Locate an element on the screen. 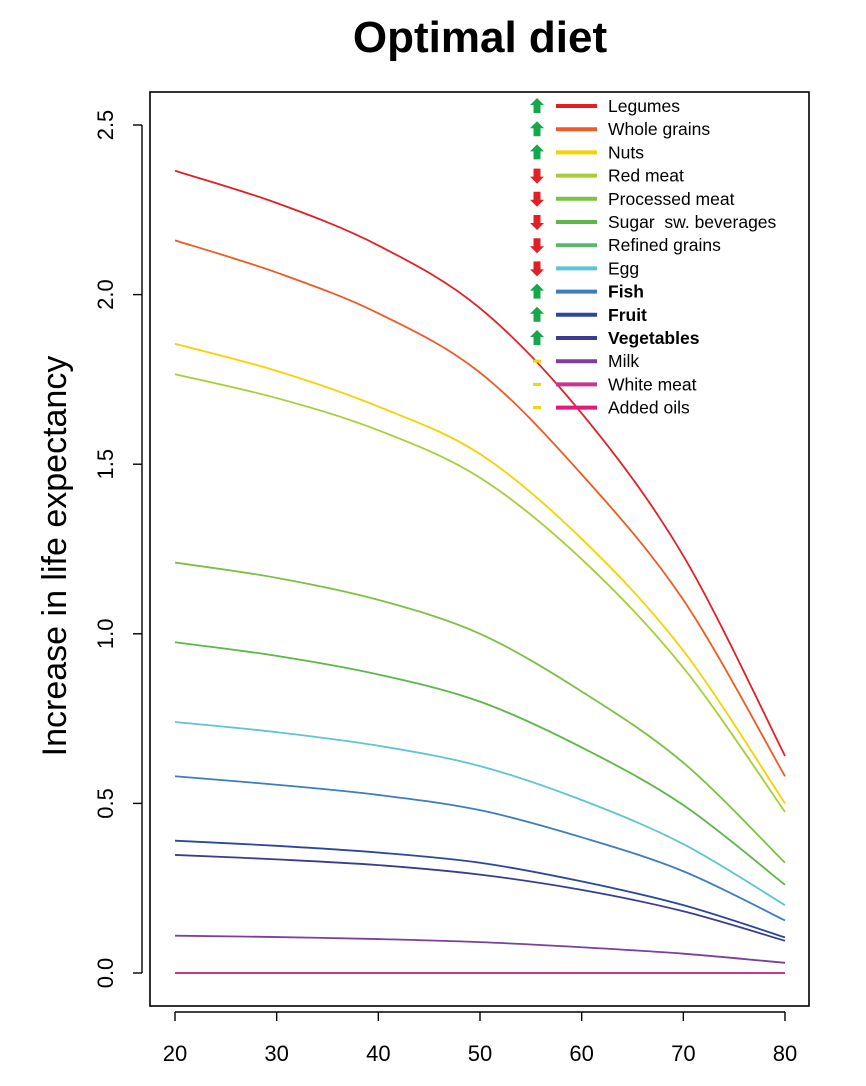  legend-item-red-meat: Red meat is located at coordinates (607, 176).